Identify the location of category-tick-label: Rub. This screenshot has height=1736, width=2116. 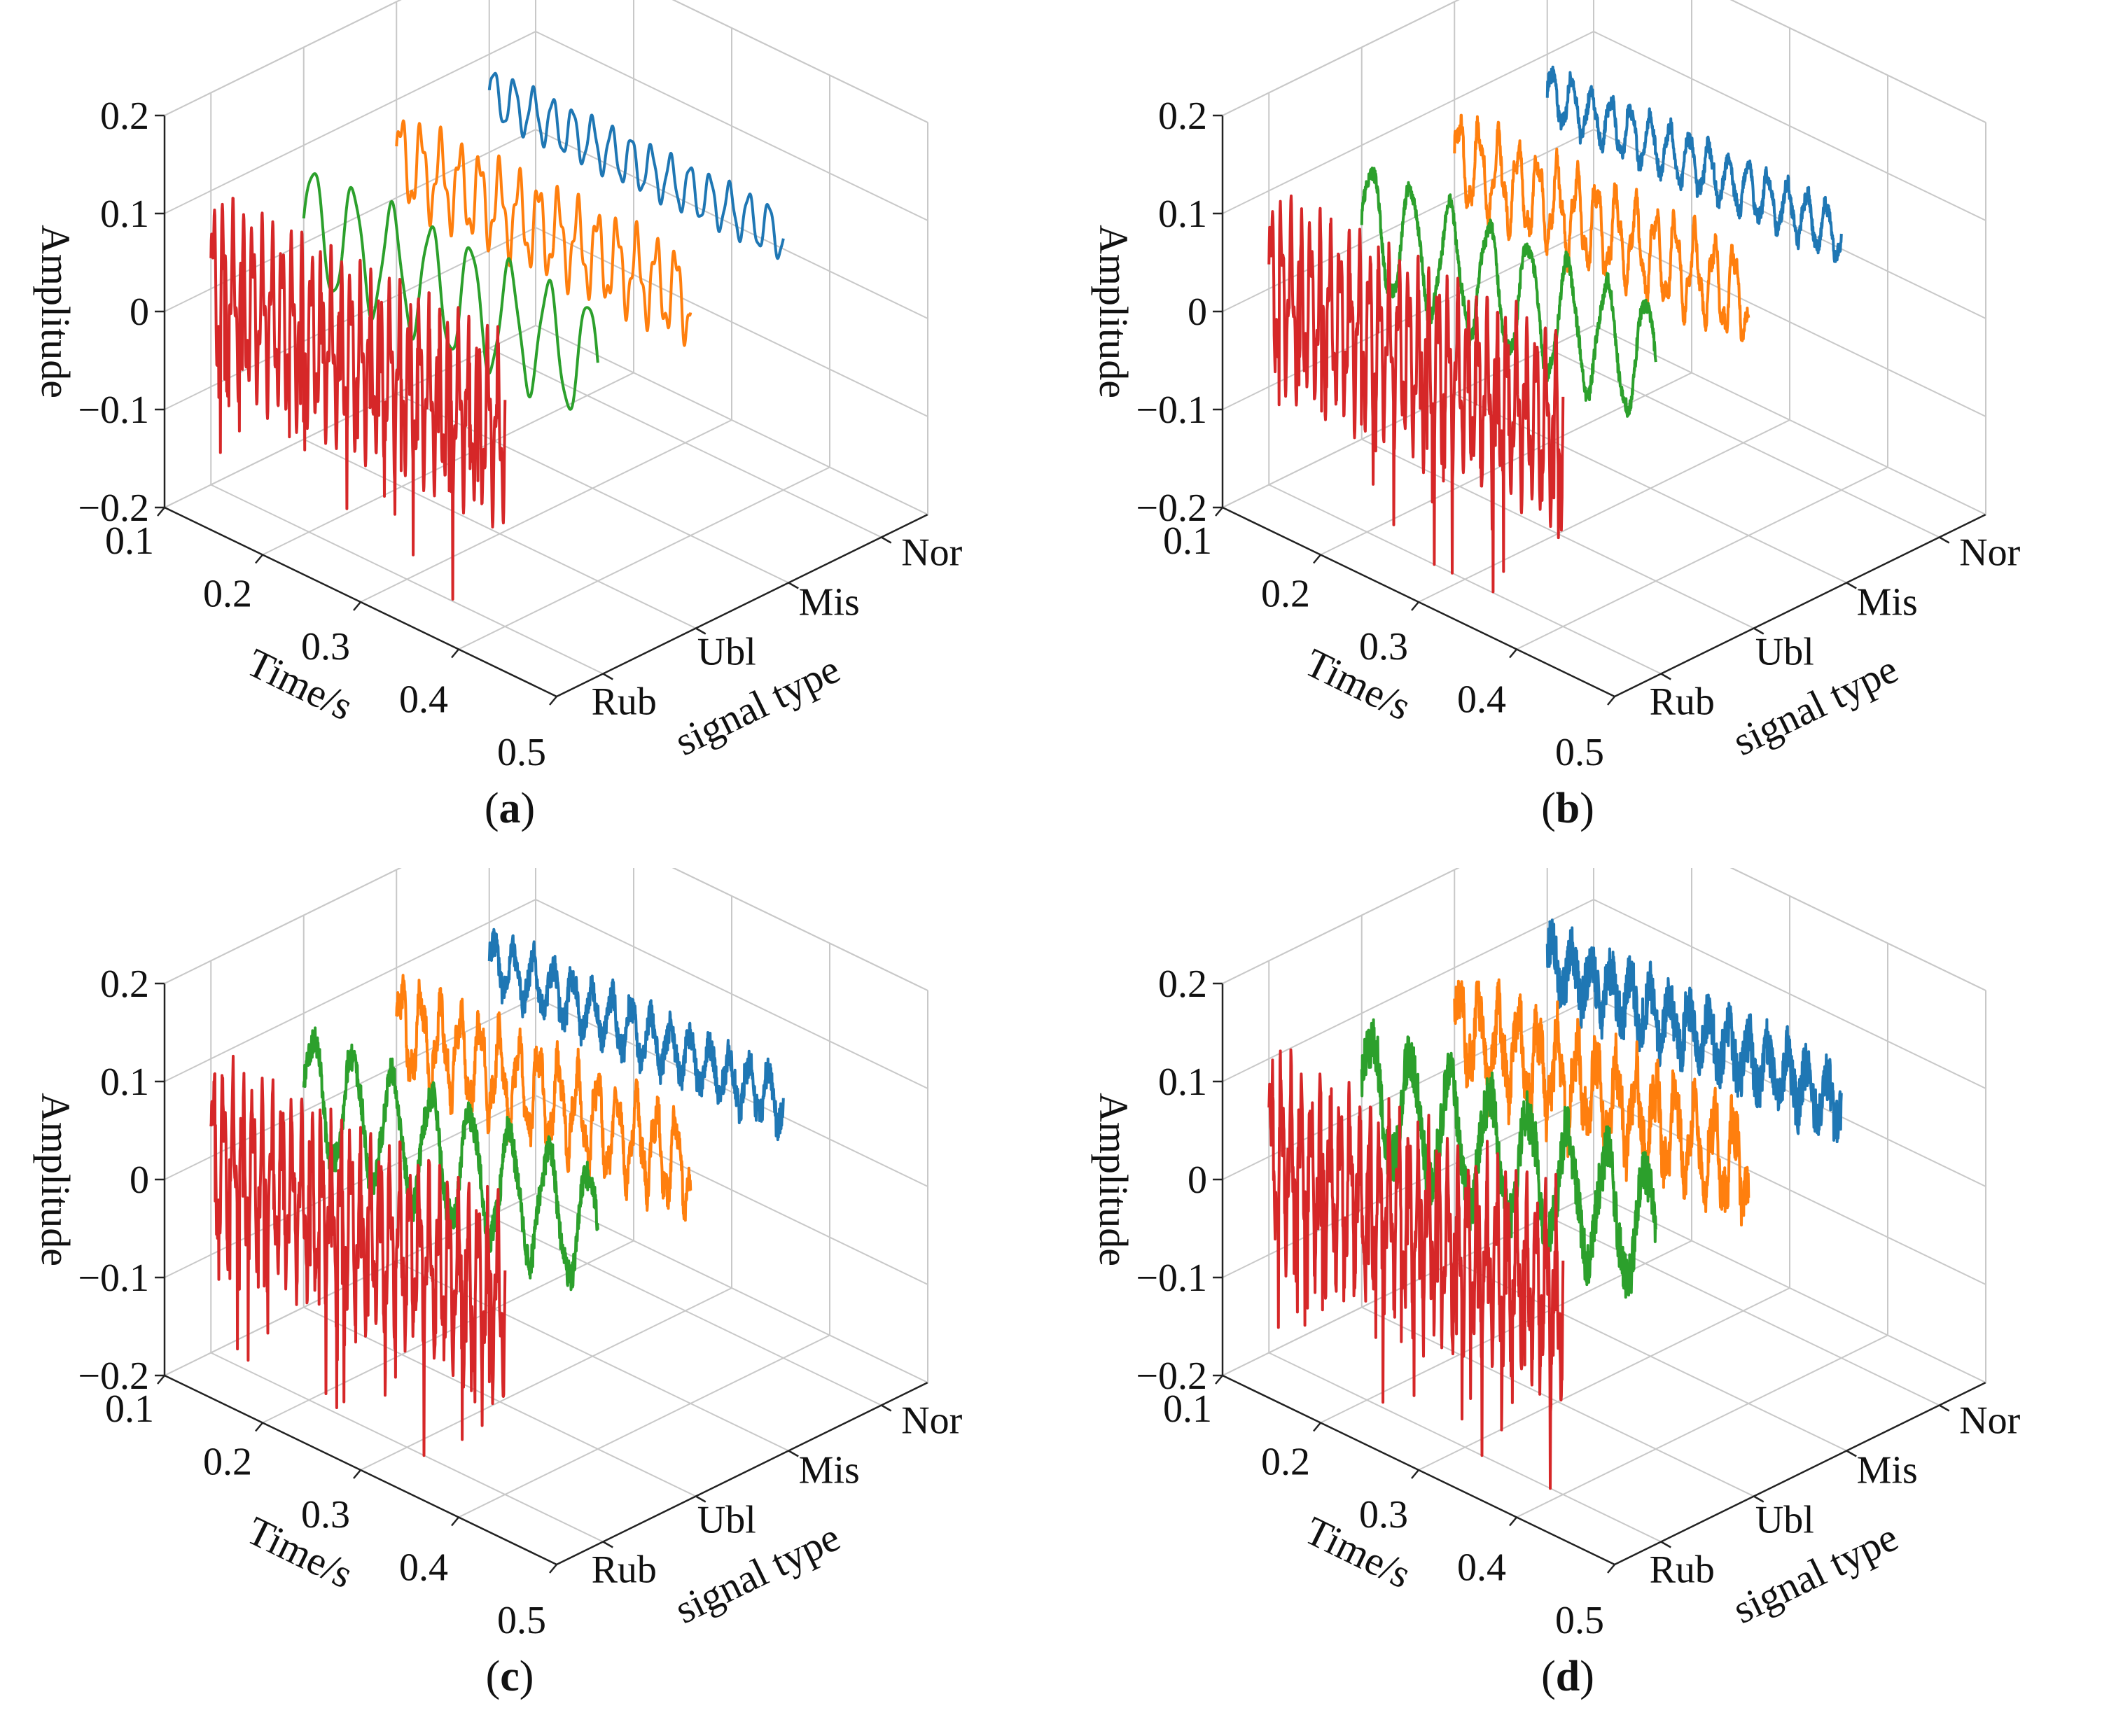
(1682, 702).